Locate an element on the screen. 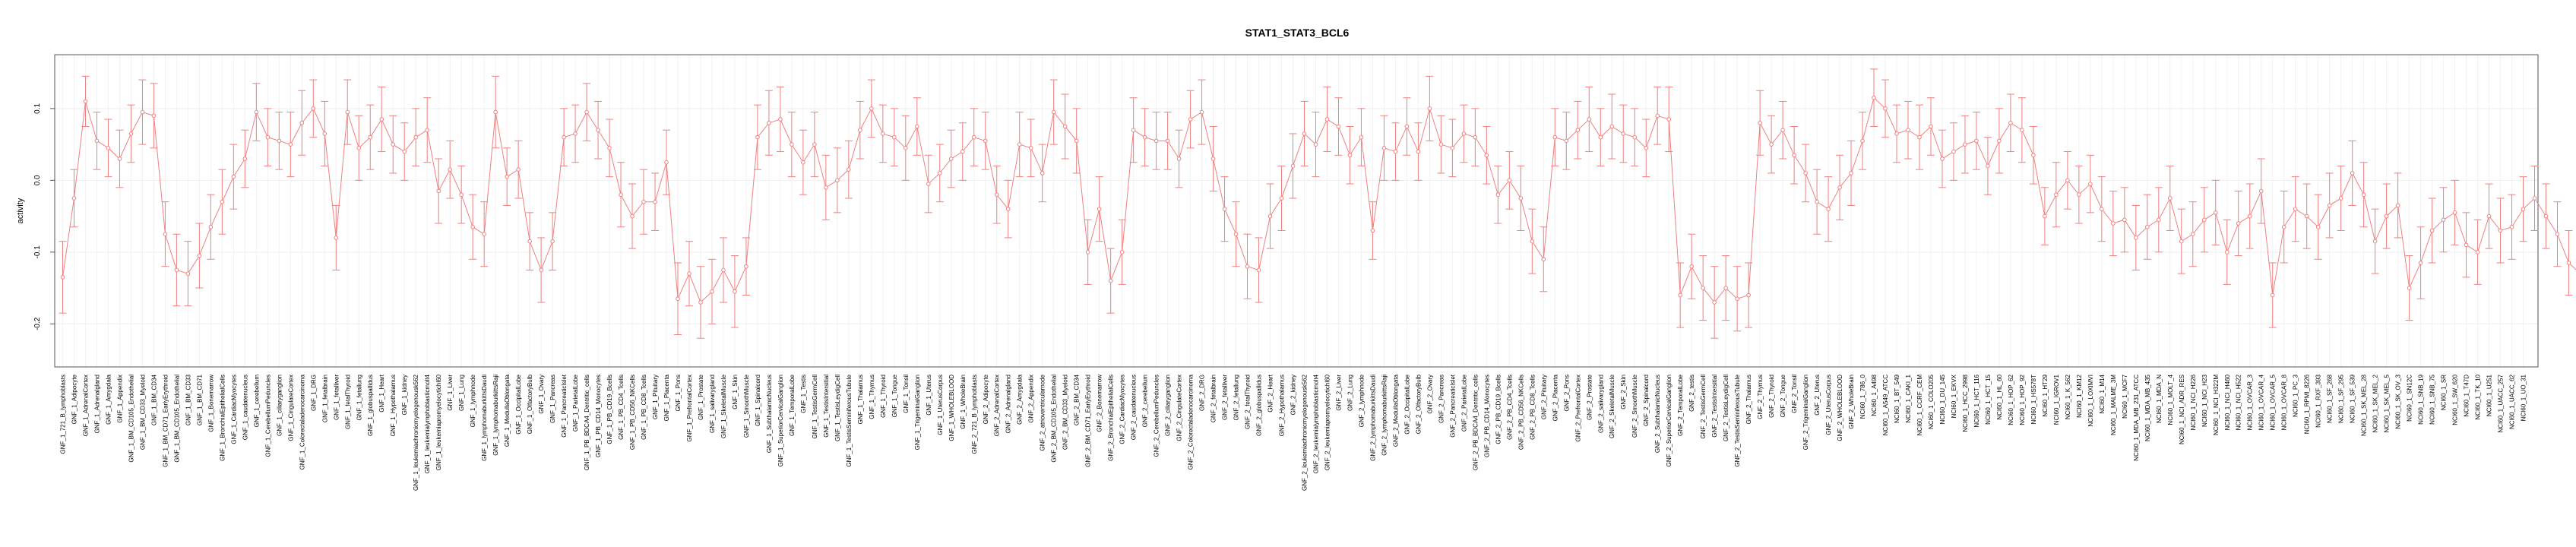  x-tick-label: GNF_2_WHOLEBLOOD is located at coordinates (1840, 408).